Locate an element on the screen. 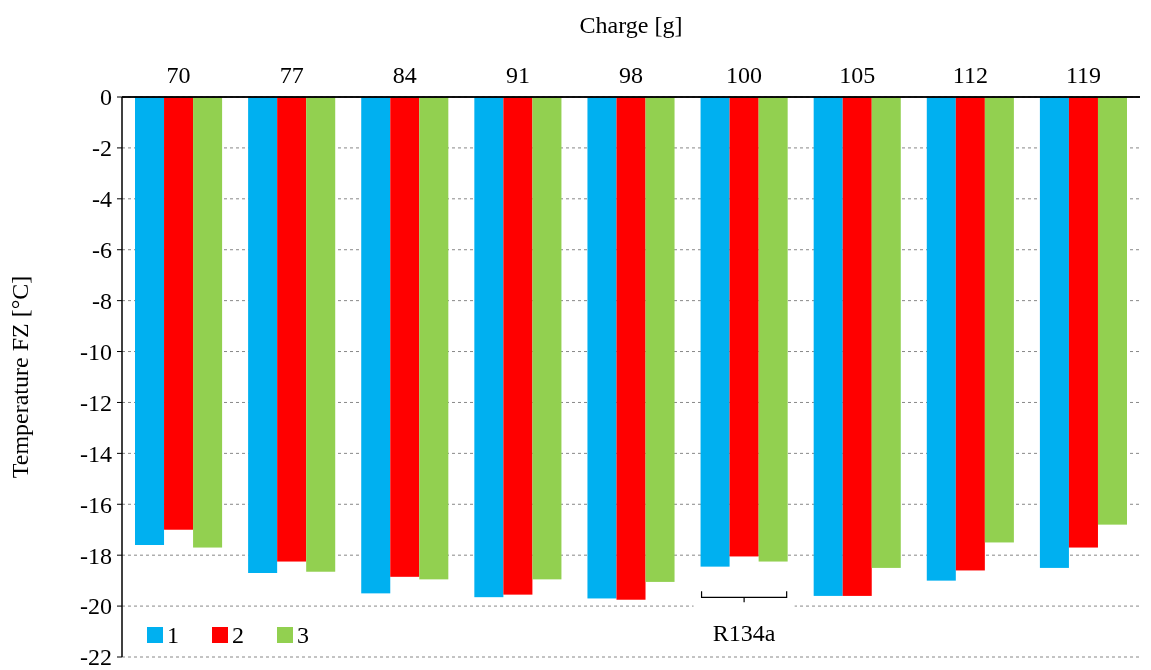 The width and height of the screenshot is (1151, 670). y-tick-label: -10 is located at coordinates (96, 351).